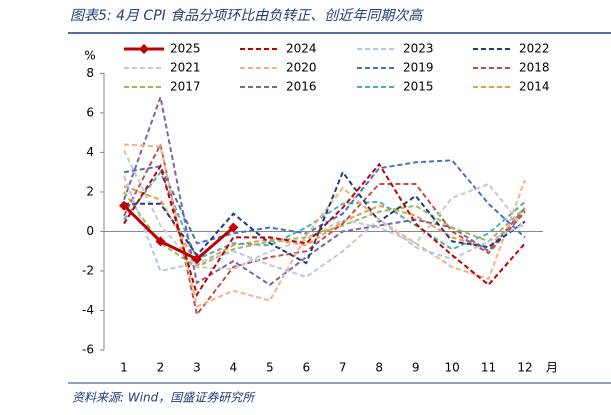  What do you see at coordinates (247, 16) in the screenshot?
I see `chart-title: 图表5: 4月 CPI 食品分项环比由负转正、创近年同期次高` at bounding box center [247, 16].